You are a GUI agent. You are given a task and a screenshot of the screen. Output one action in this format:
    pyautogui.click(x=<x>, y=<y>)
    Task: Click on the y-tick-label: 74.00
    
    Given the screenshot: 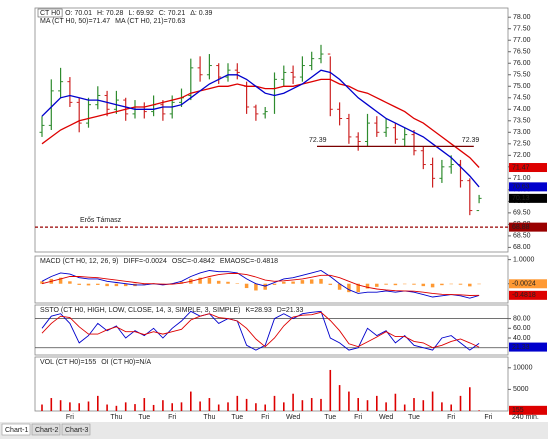 What is the action you would take?
    pyautogui.click(x=522, y=109)
    